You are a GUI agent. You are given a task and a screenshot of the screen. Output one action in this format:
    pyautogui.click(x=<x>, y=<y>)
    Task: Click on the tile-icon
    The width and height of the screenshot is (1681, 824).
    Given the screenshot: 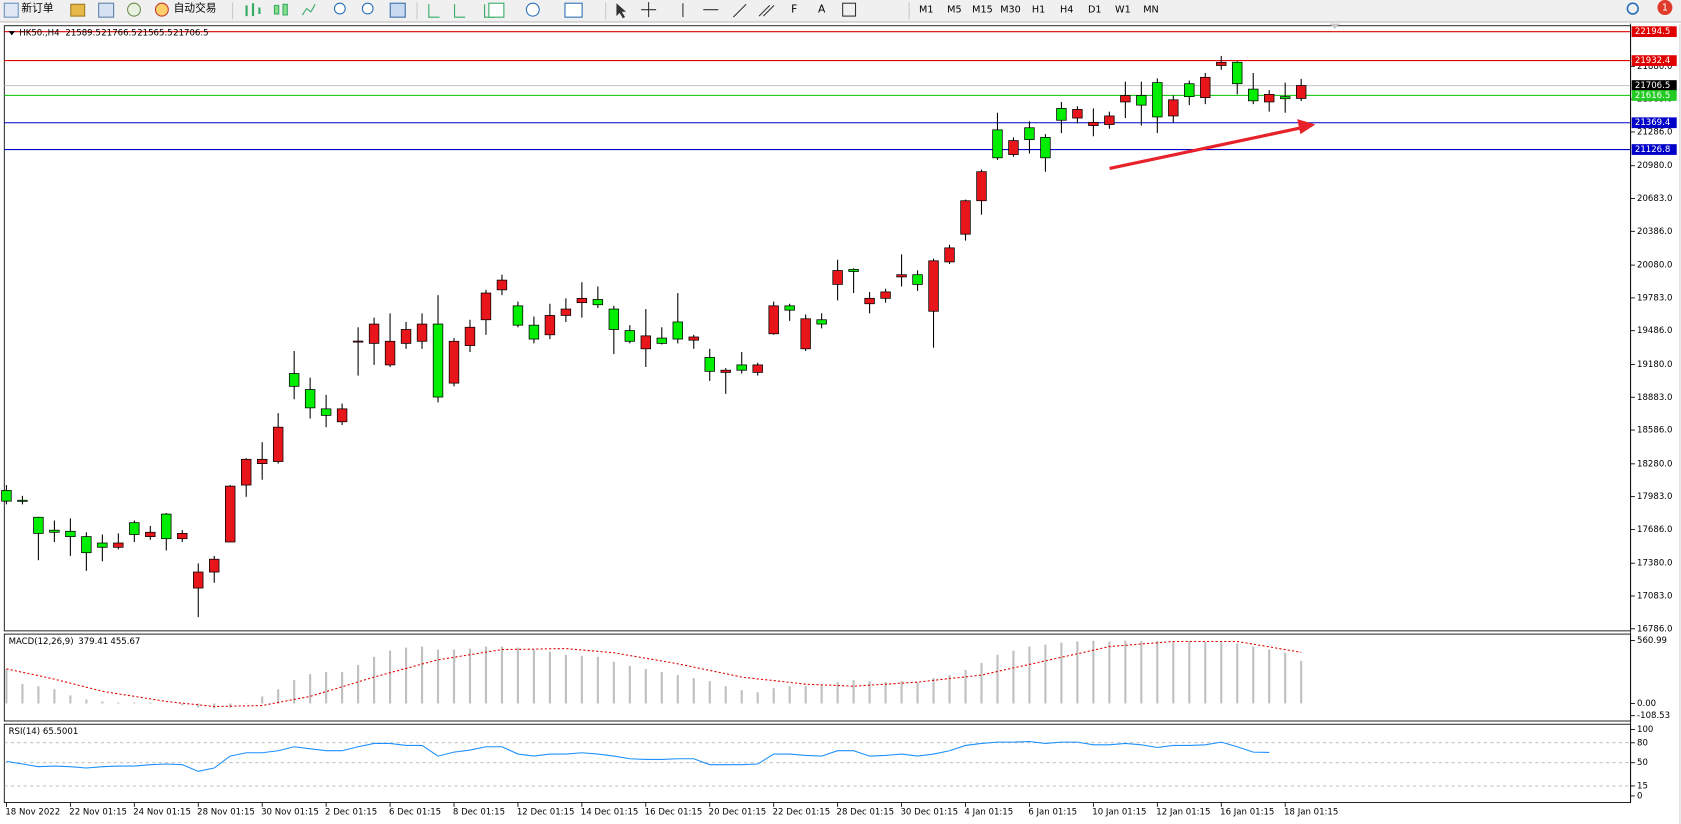 What is the action you would take?
    pyautogui.click(x=397, y=10)
    